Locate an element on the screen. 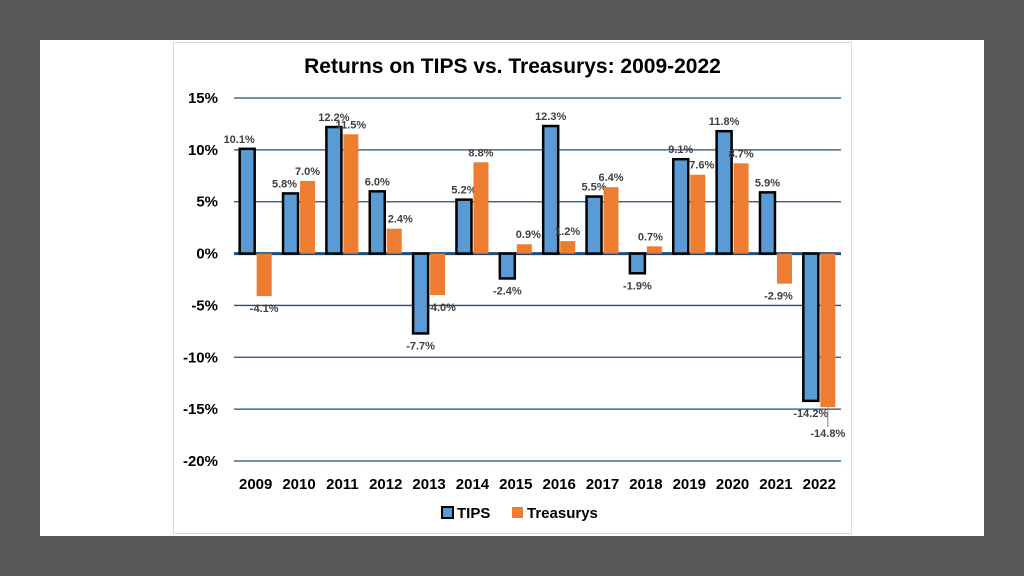  tips-bar-2011 is located at coordinates (334, 190).